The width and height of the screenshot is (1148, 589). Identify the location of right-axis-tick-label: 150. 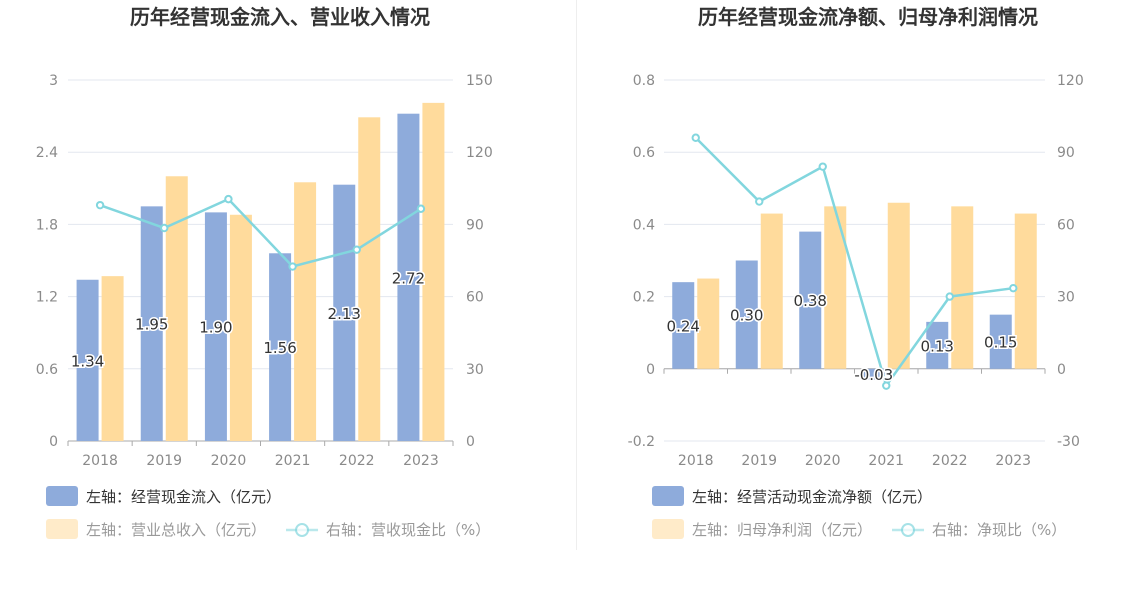
(479, 81).